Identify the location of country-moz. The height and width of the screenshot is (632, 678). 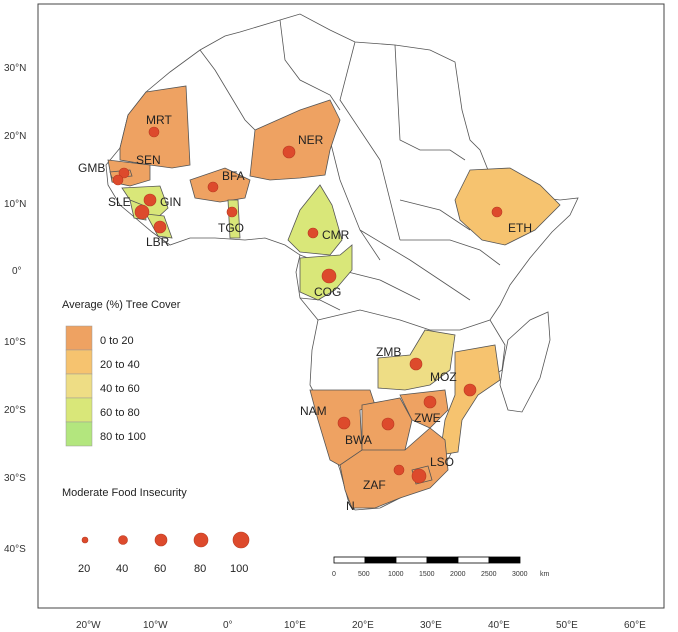
(470, 400).